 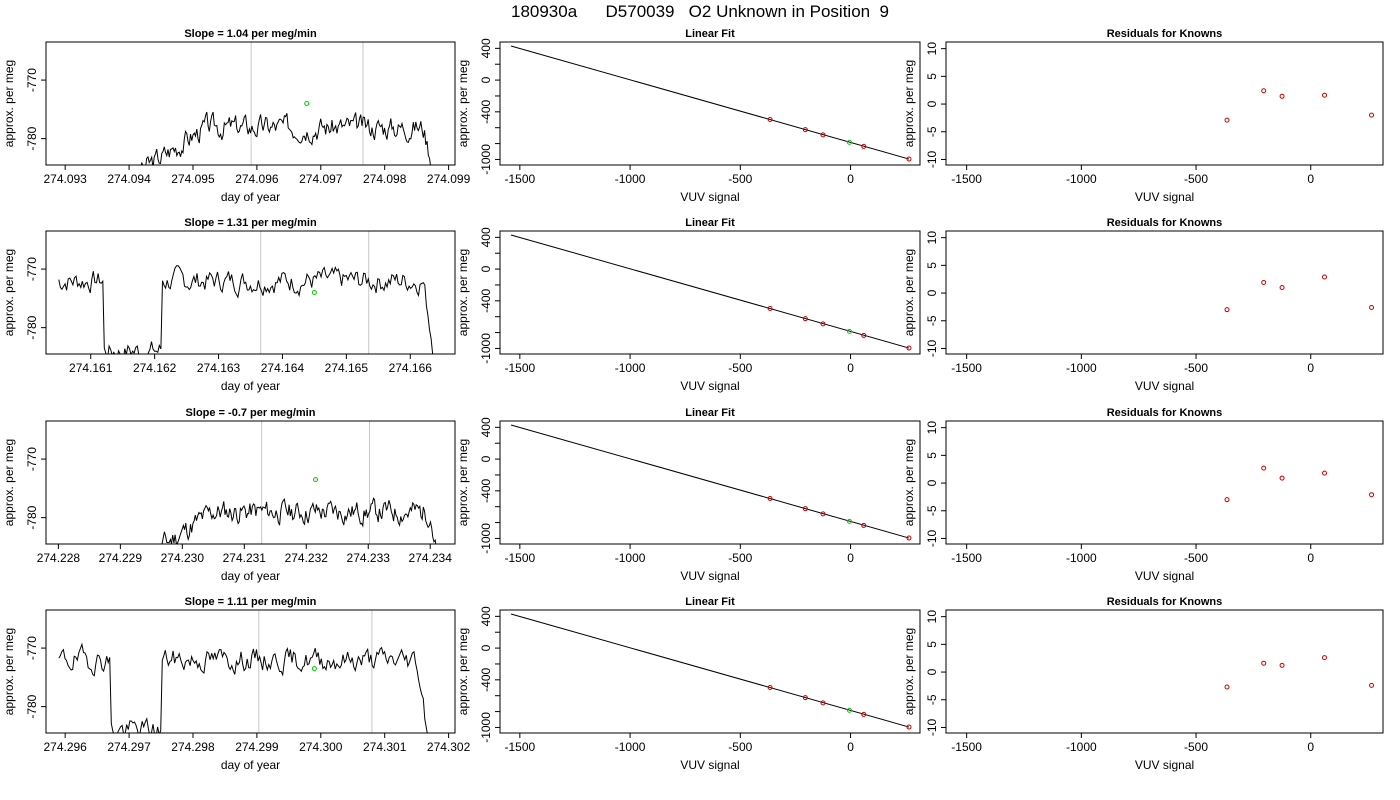 What do you see at coordinates (1164, 576) in the screenshot?
I see `x-axis-label: VUV signal` at bounding box center [1164, 576].